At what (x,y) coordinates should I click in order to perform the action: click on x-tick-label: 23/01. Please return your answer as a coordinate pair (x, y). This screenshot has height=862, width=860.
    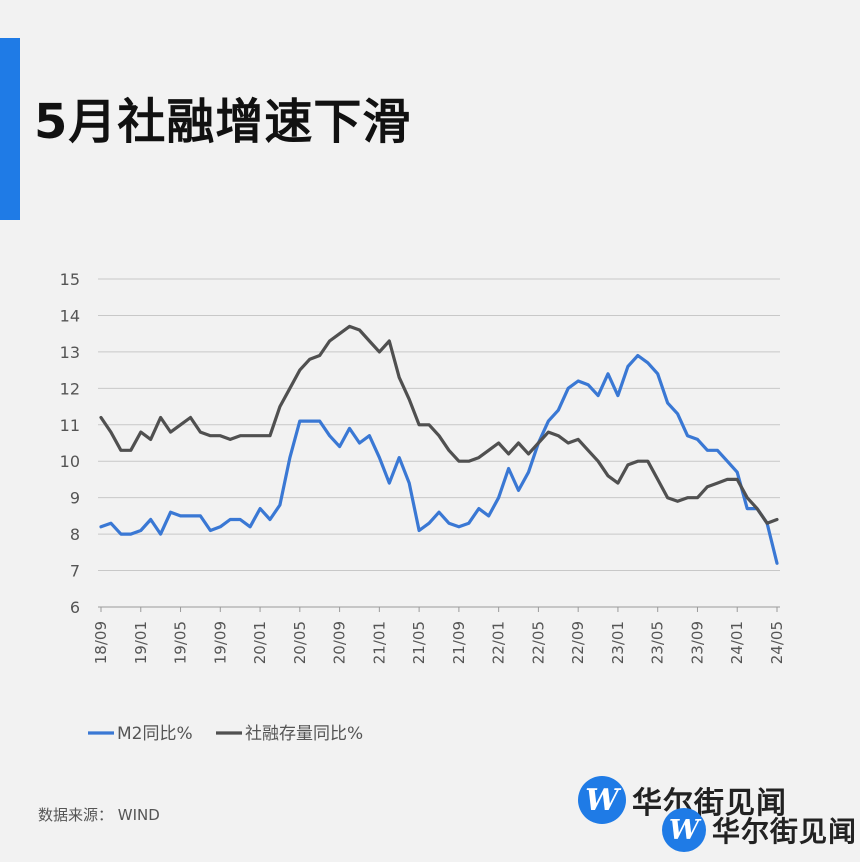
    Looking at the image, I should click on (618, 642).